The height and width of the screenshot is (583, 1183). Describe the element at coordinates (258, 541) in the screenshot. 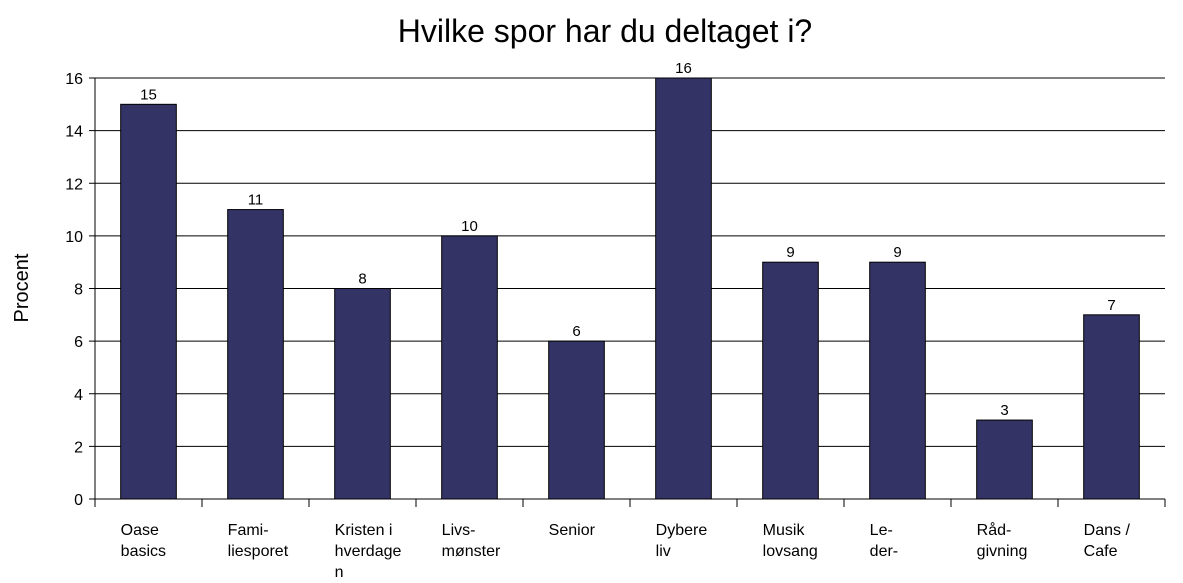

I see `x-tick-label: Fami-liesporet` at that location.